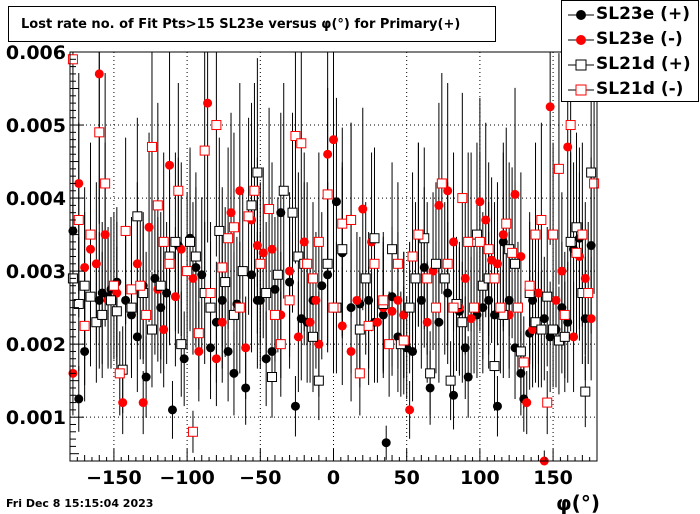 Image resolution: width=700 pixels, height=514 pixels. I want to click on y-tick-label: 0.006, so click(36, 53).